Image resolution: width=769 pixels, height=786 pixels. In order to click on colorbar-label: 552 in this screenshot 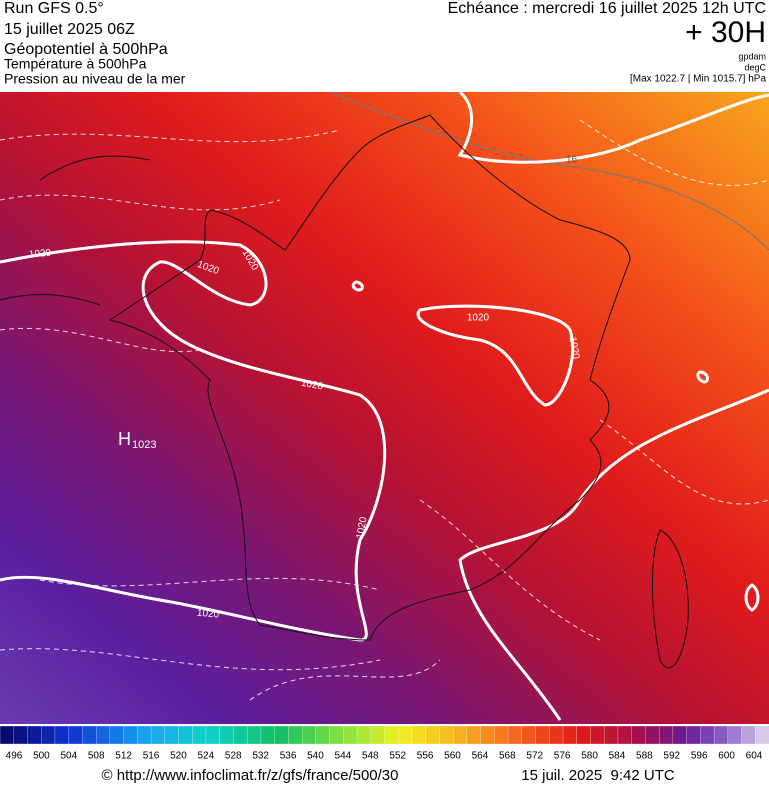, I will do `click(397, 756)`.